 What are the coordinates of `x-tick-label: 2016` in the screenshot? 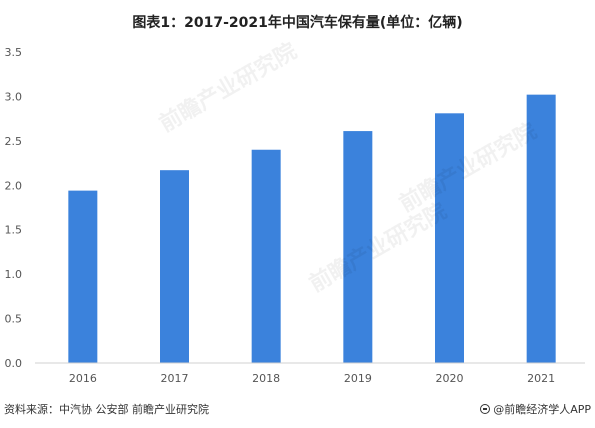 It's located at (83, 378).